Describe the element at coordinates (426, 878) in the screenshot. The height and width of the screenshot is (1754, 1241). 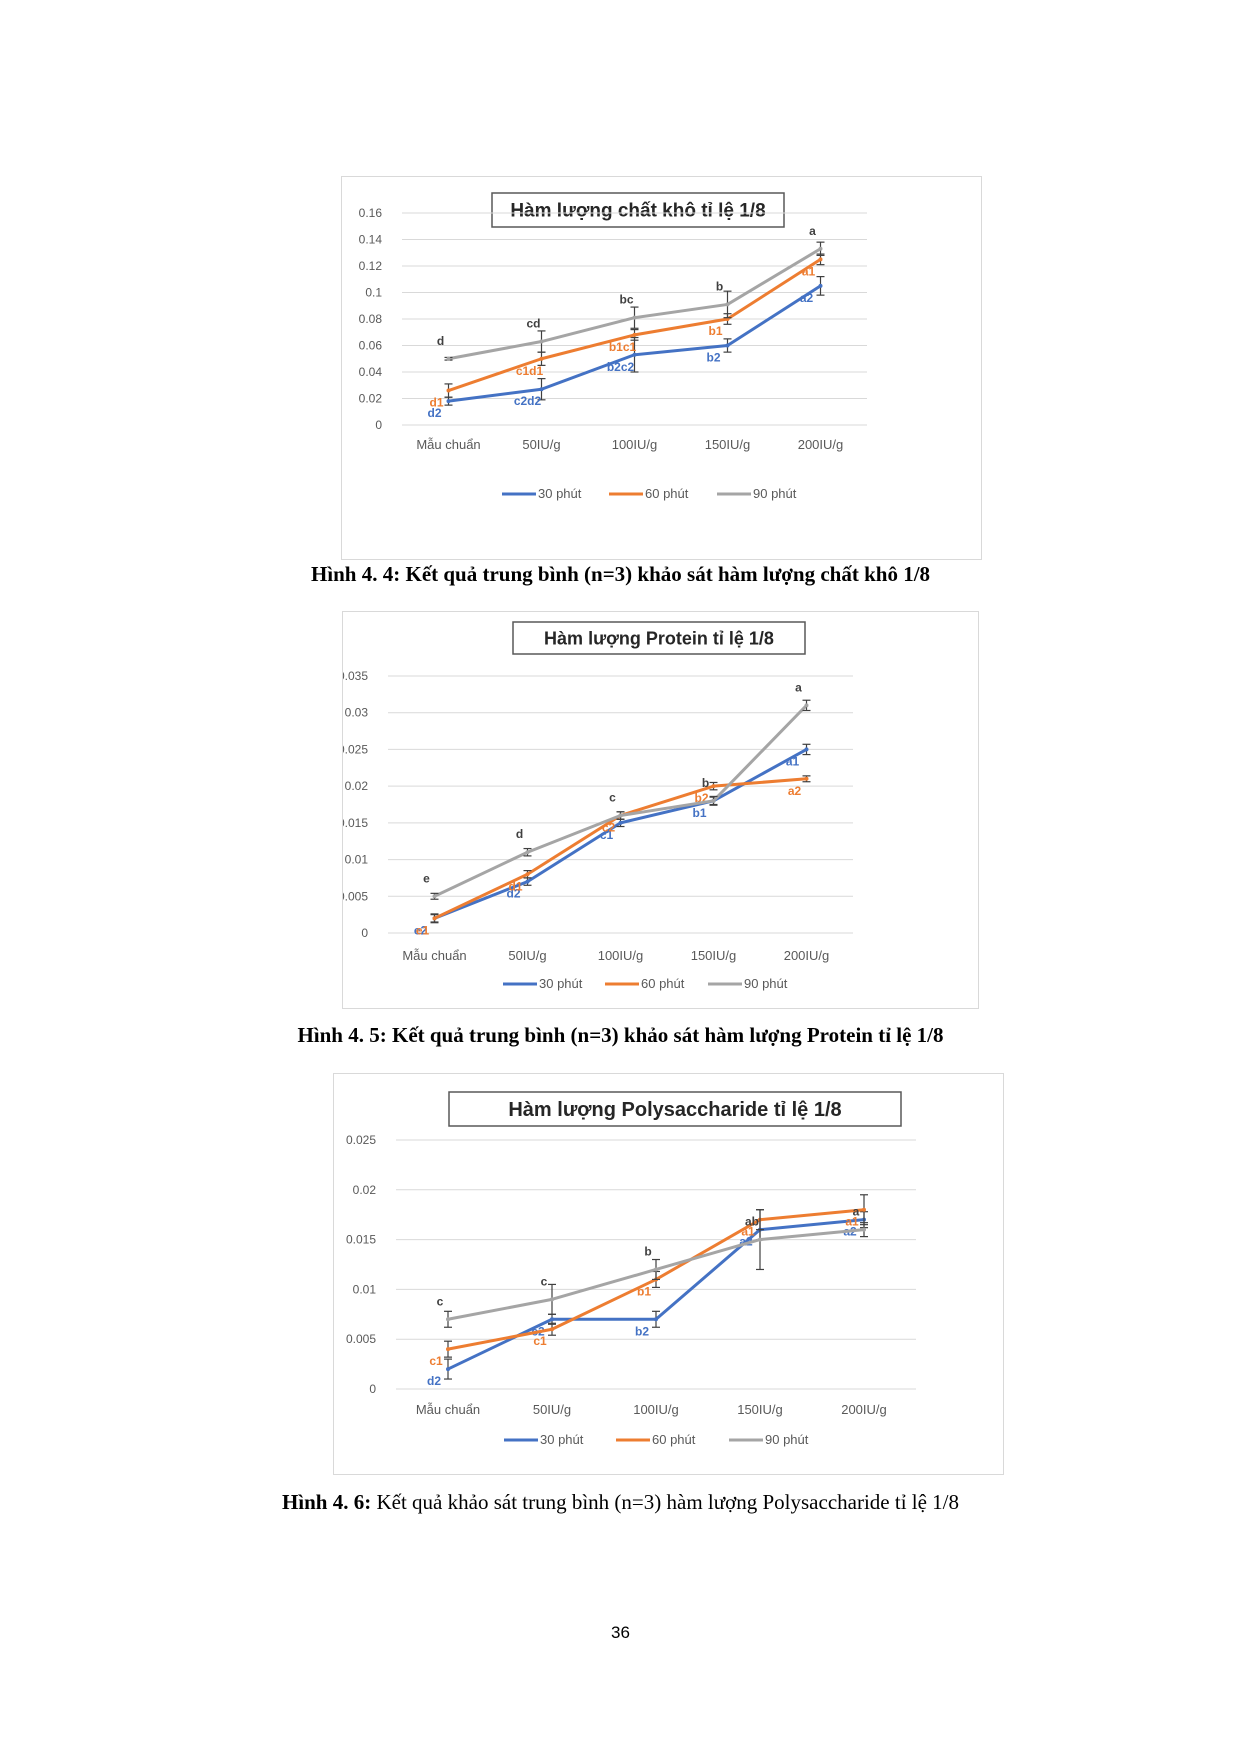
I see `data-label: e` at that location.